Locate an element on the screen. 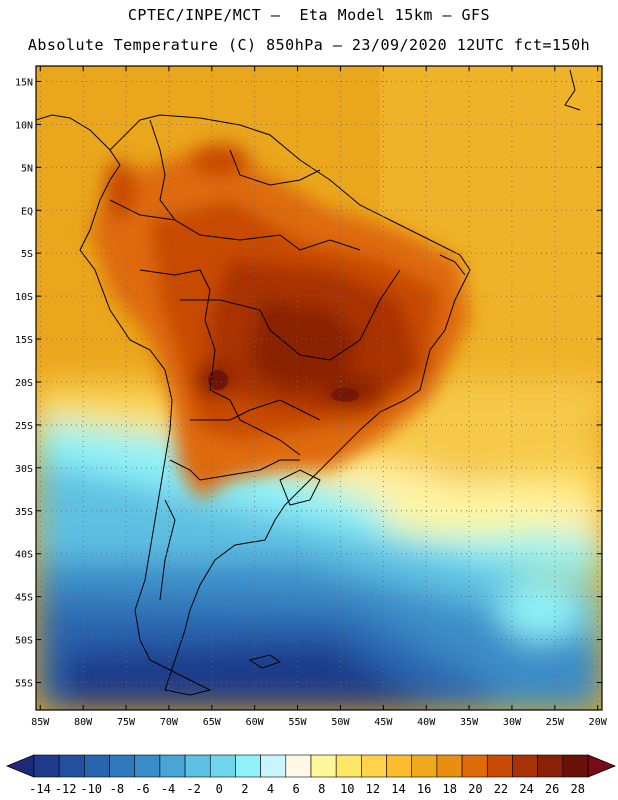 This screenshot has width=618, height=800. colorbar-label: 24 is located at coordinates (526, 789).